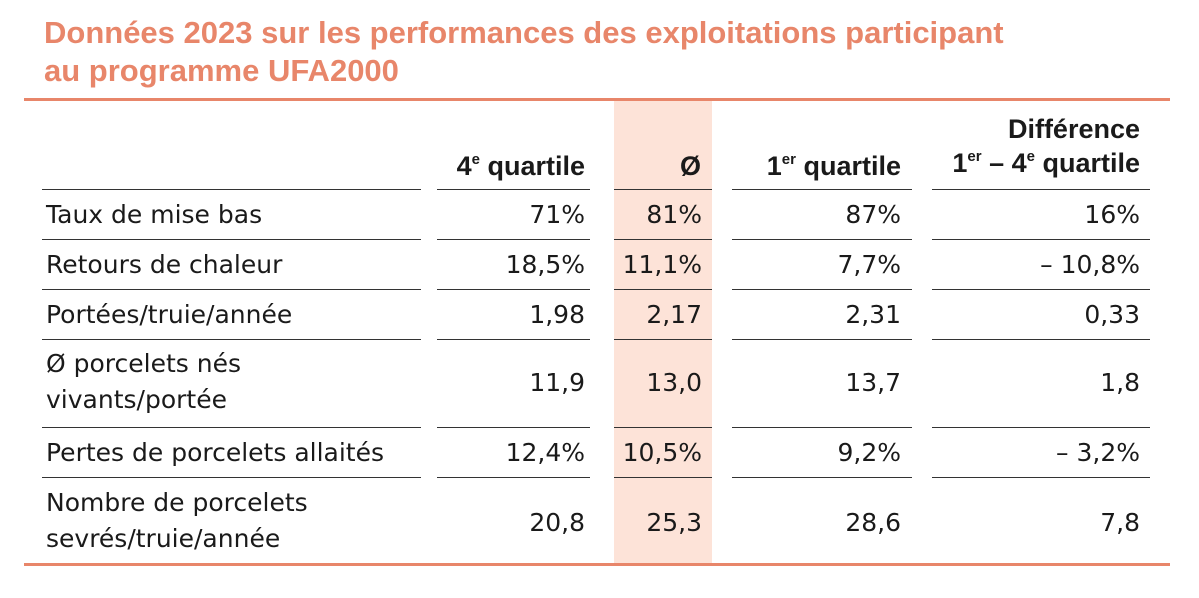  Describe the element at coordinates (1120, 522) in the screenshot. I see `cell-diff-5: 7,8` at that location.